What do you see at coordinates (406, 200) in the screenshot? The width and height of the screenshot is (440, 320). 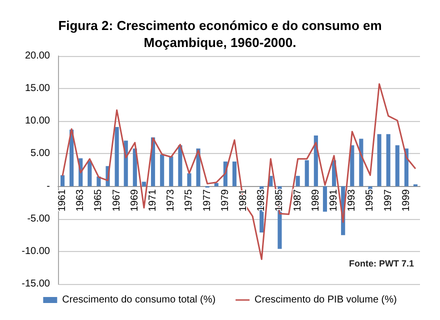 I see `x-tick-label: 1999` at bounding box center [406, 200].